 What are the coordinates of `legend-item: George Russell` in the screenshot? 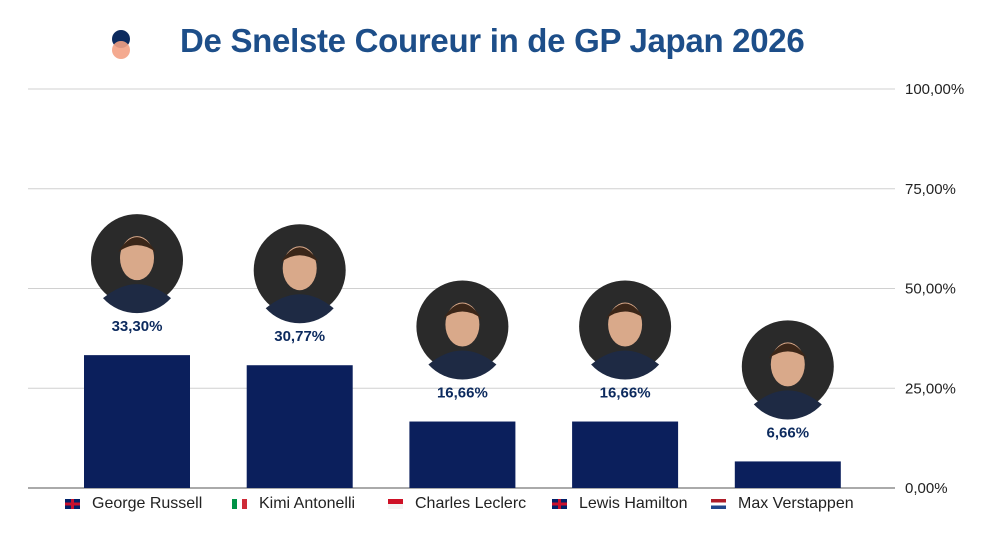 It's located at (133, 504).